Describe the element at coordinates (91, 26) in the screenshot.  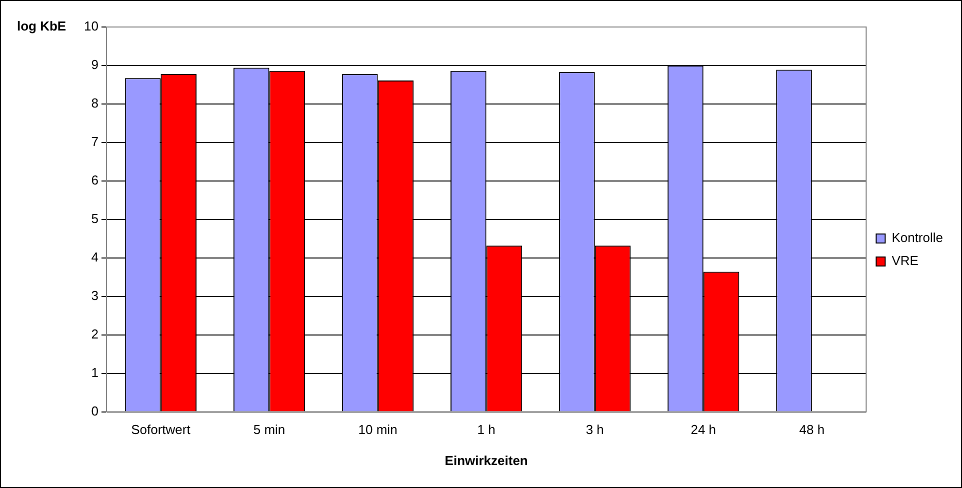
I see `y-tick-label: 10` at that location.